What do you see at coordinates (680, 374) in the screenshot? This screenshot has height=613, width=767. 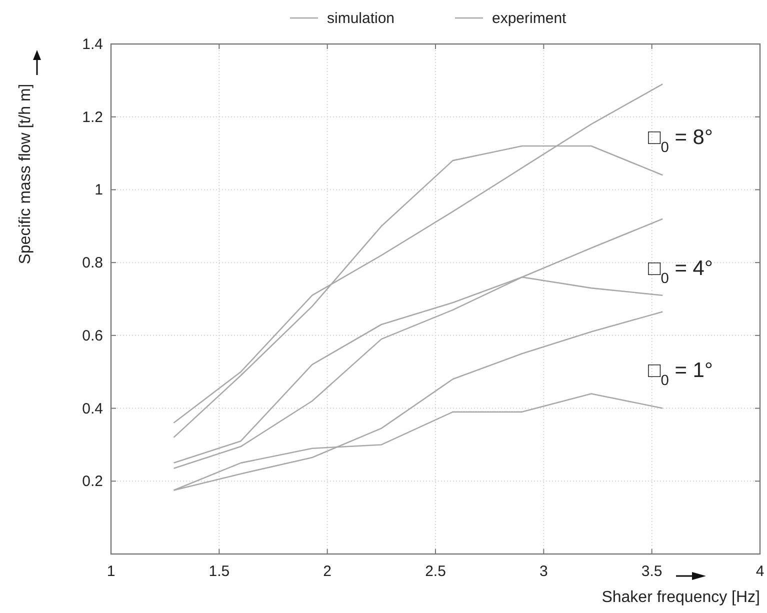 I see `annotation: □$_{0}$ = 1°` at bounding box center [680, 374].